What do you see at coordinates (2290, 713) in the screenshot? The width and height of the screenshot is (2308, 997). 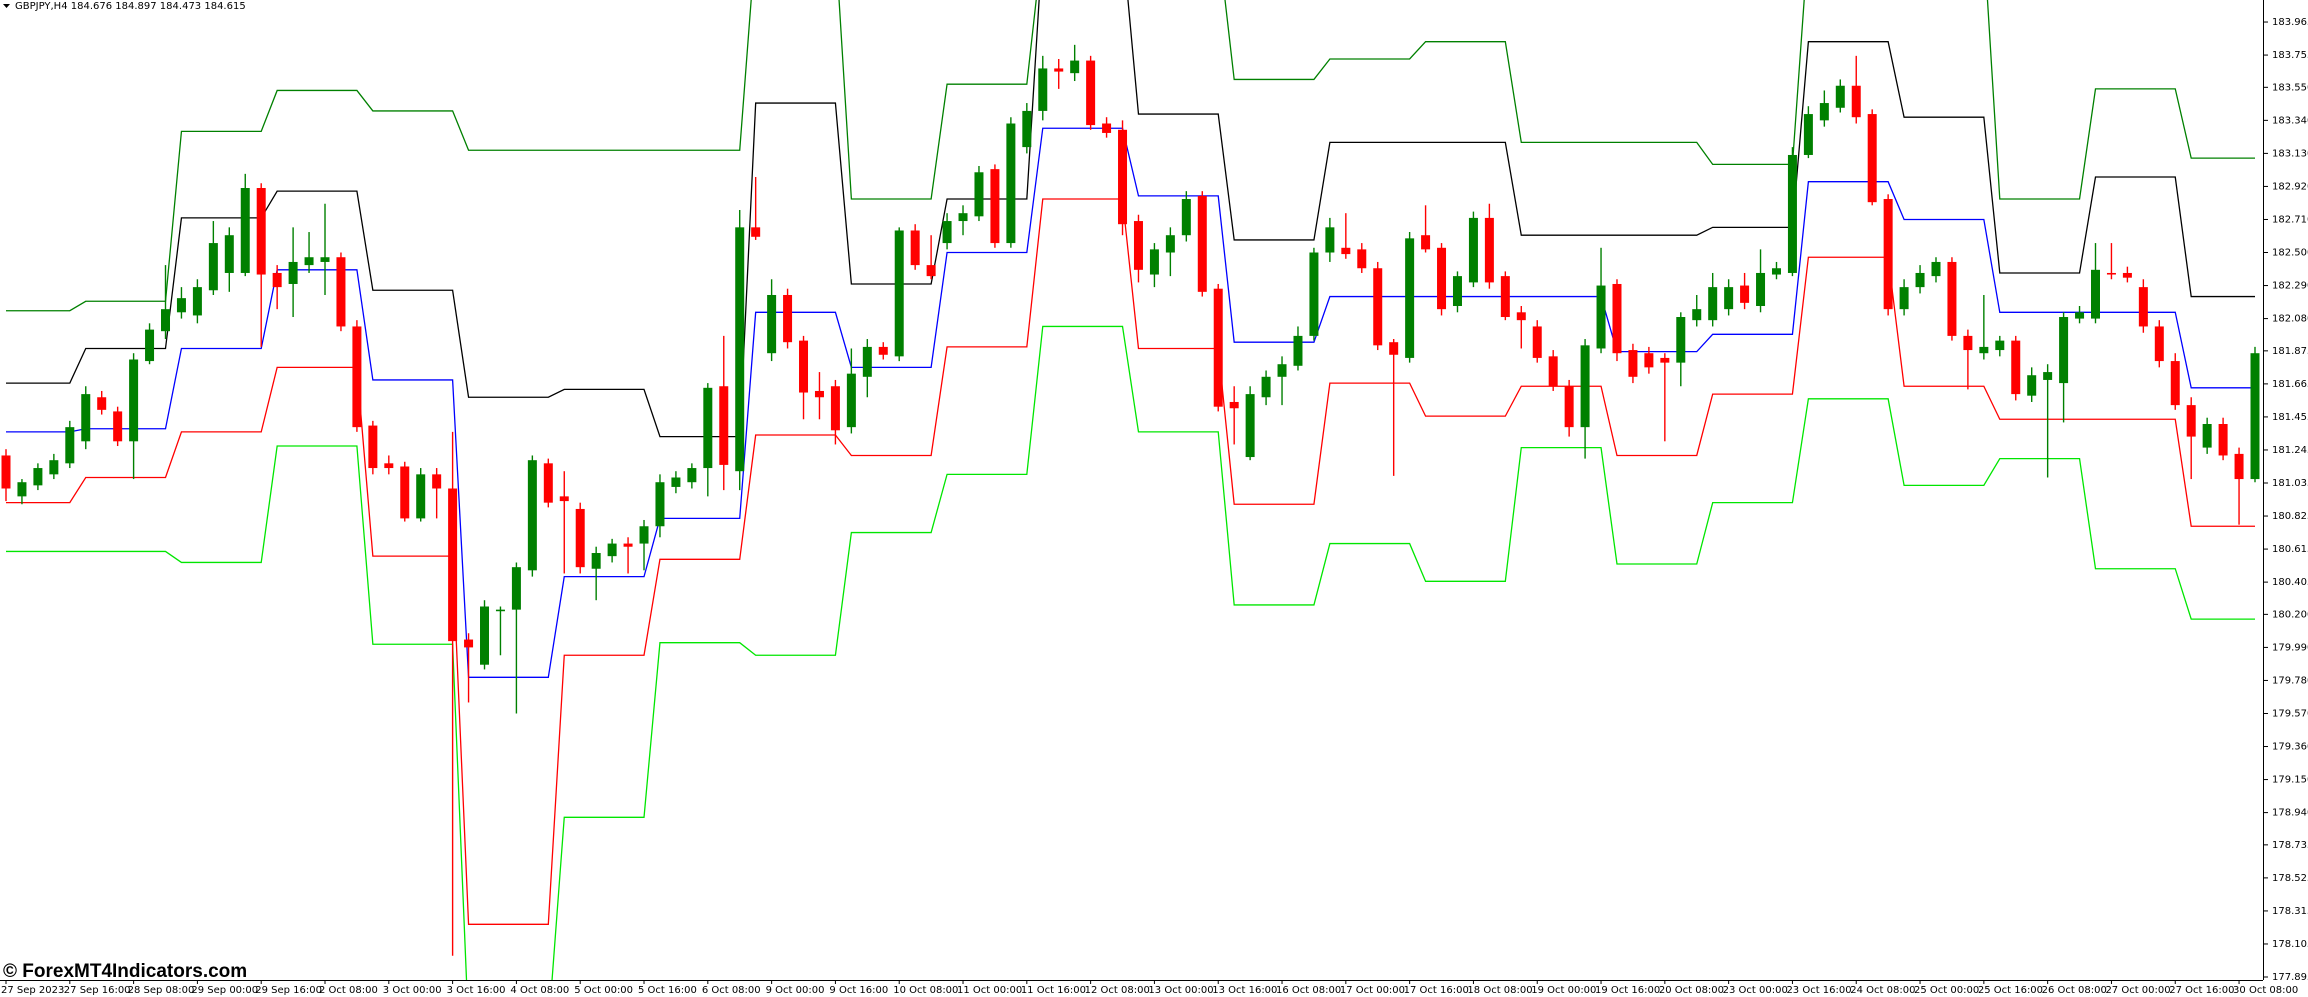 I see `y-tick-label: 179.570` at bounding box center [2290, 713].